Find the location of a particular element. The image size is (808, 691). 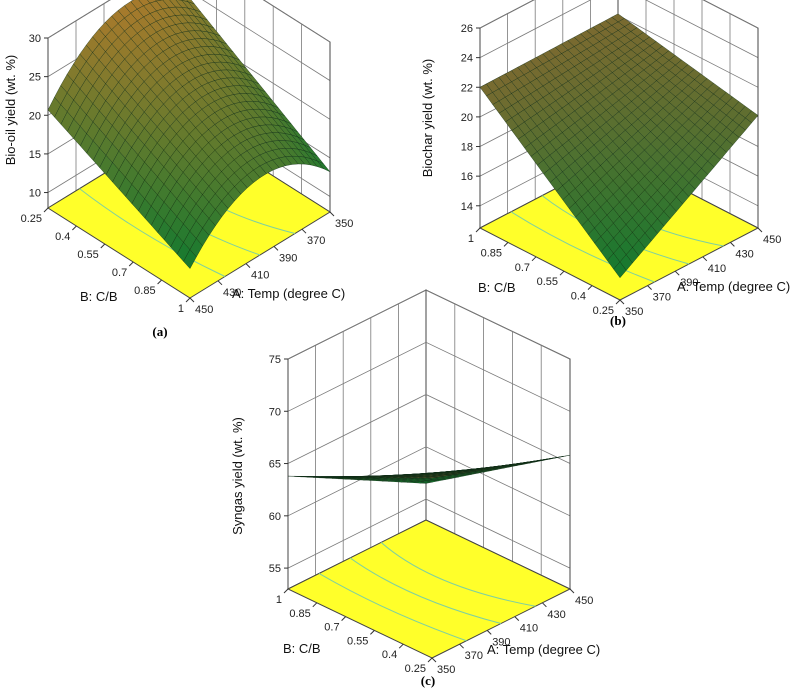

z-axis-label: Biochar yield (wt. %) is located at coordinates (427, 118).